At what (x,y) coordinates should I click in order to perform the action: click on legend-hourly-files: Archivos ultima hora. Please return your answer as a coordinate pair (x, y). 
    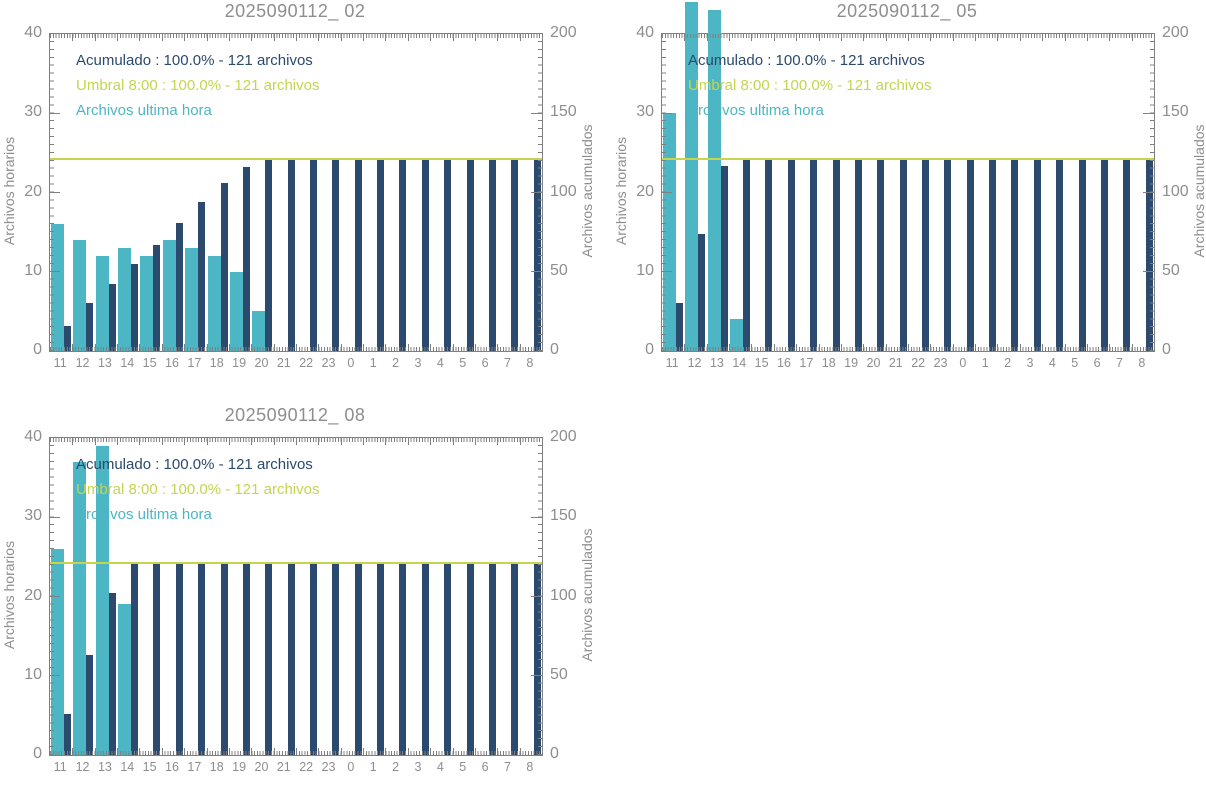
    Looking at the image, I should click on (756, 110).